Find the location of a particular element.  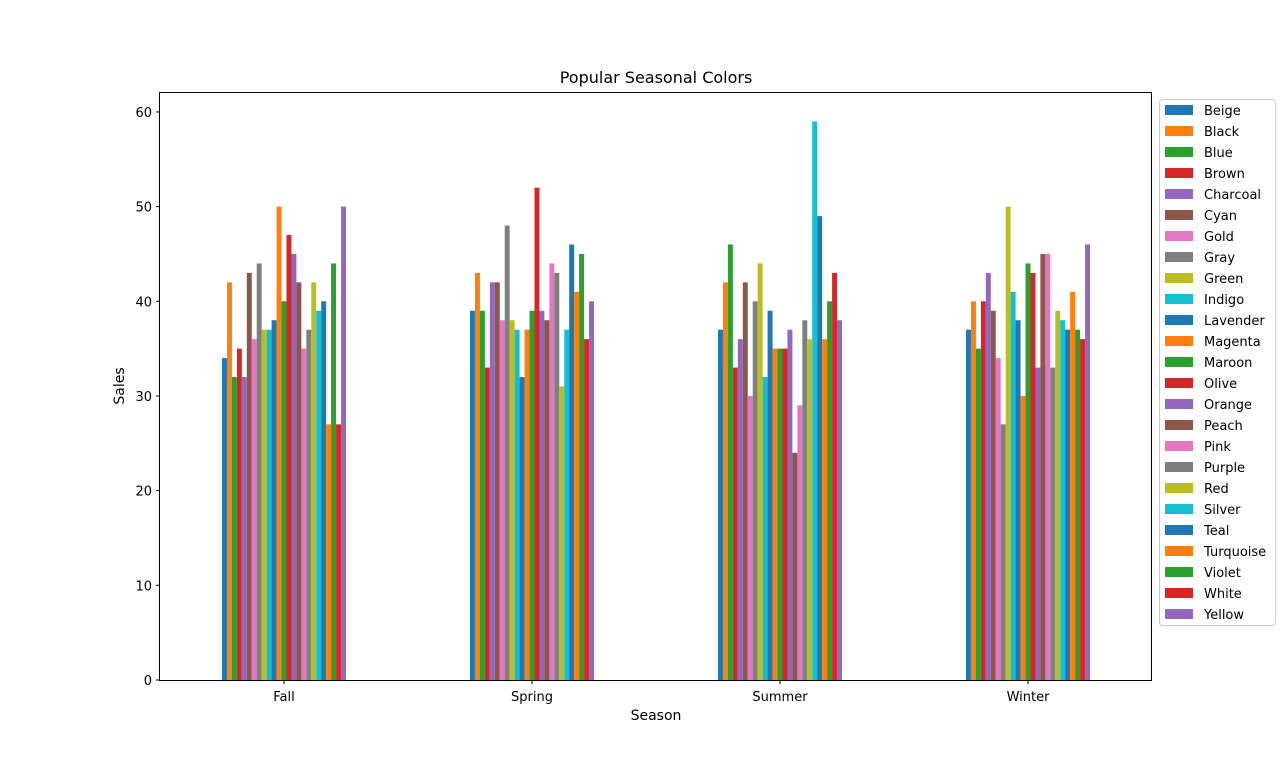

legend-entry-label: Green is located at coordinates (1223, 279).